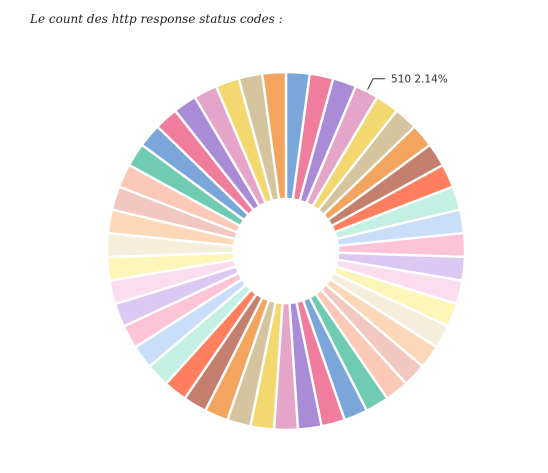 Image resolution: width=548 pixels, height=473 pixels. What do you see at coordinates (419, 80) in the screenshot?
I see `annotation-label: 510 2.14%` at bounding box center [419, 80].